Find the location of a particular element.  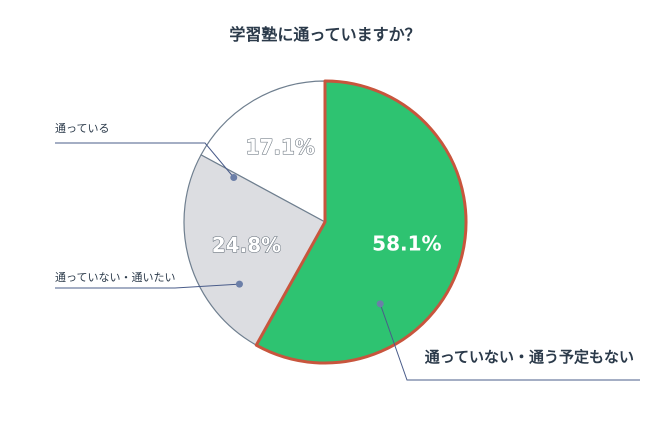

pie-percent-label: 24.8% is located at coordinates (246, 245).